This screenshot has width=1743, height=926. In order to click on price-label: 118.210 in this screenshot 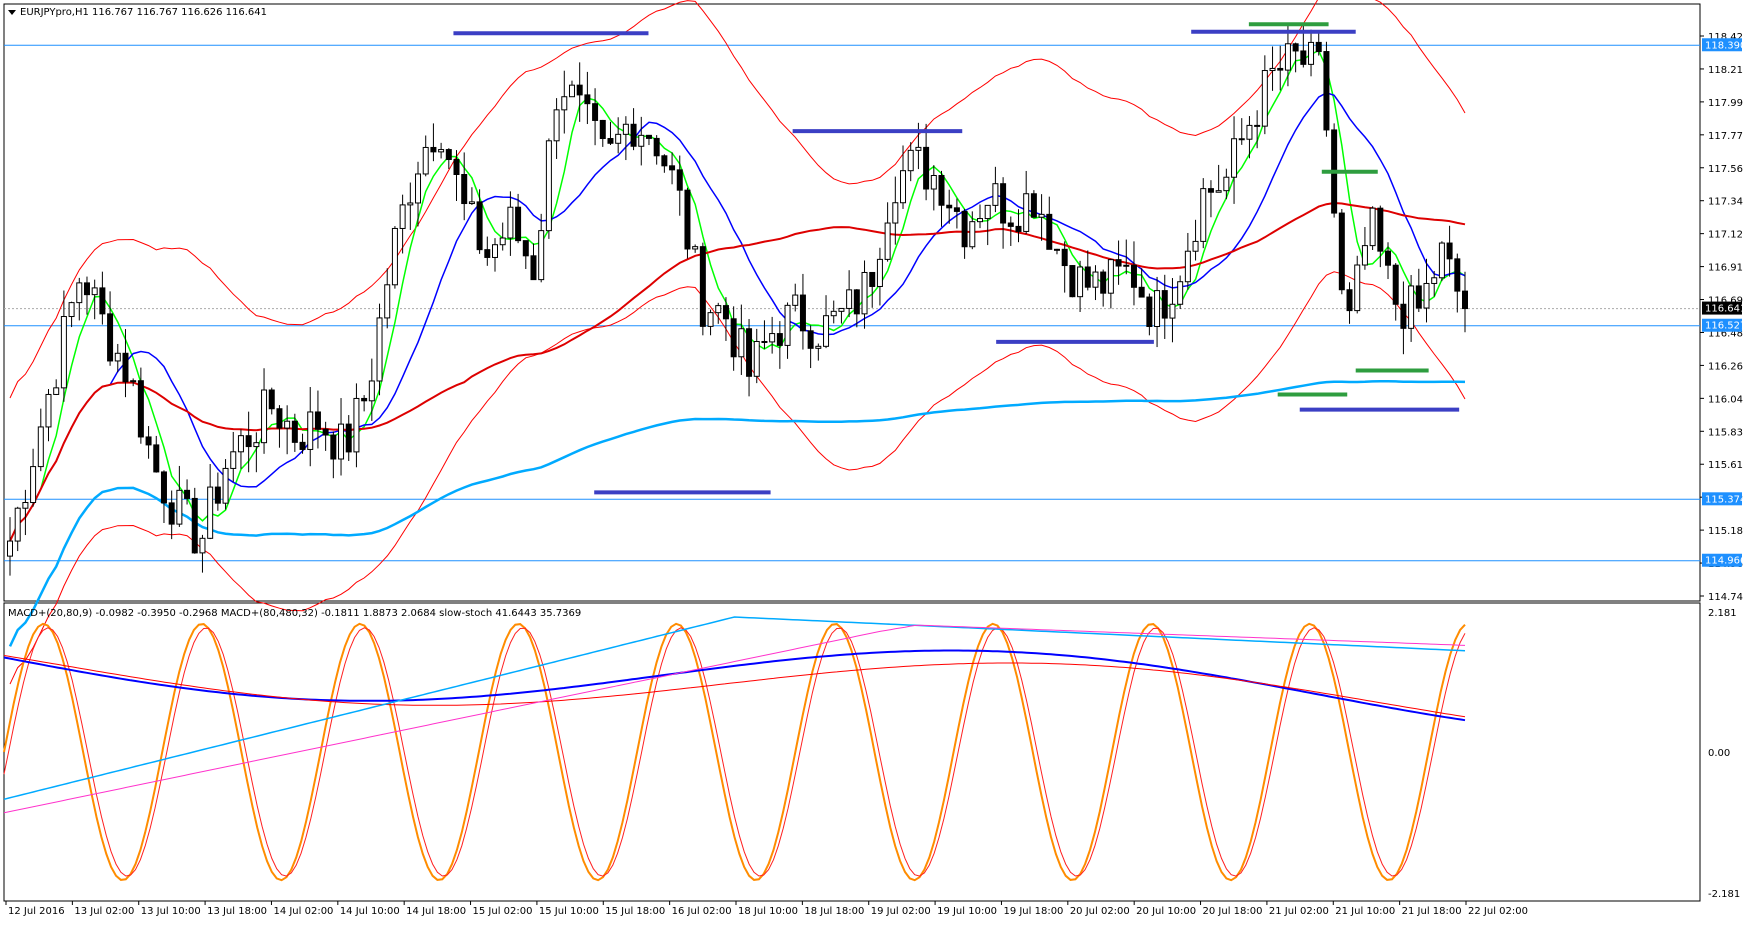, I will do `click(1725, 70)`.